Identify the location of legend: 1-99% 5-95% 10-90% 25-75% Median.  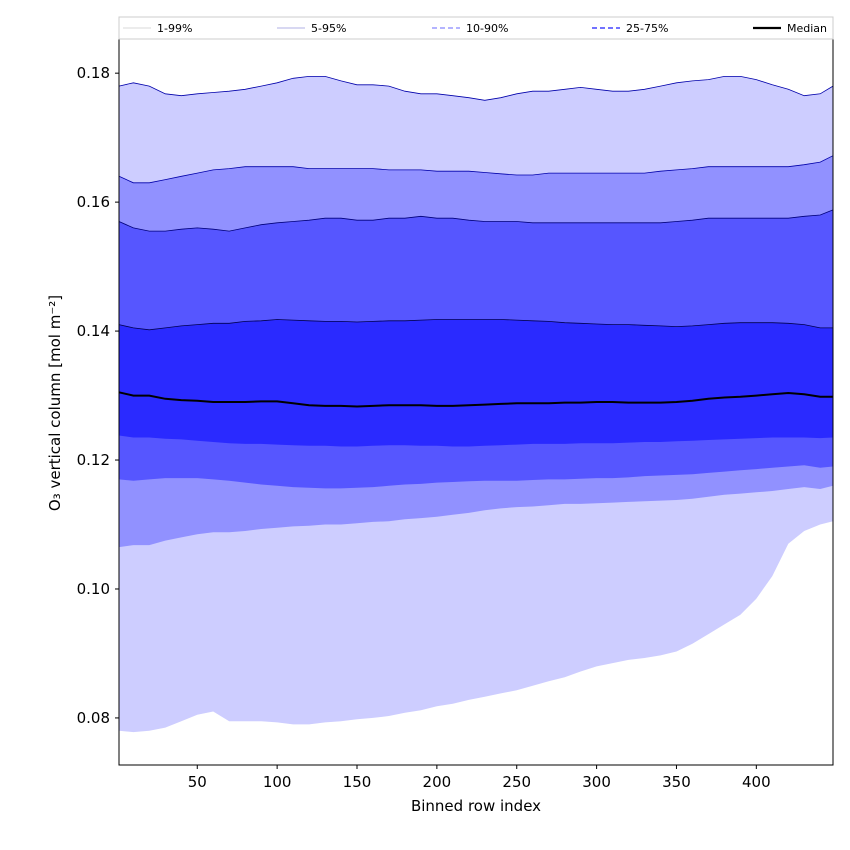
(476, 28).